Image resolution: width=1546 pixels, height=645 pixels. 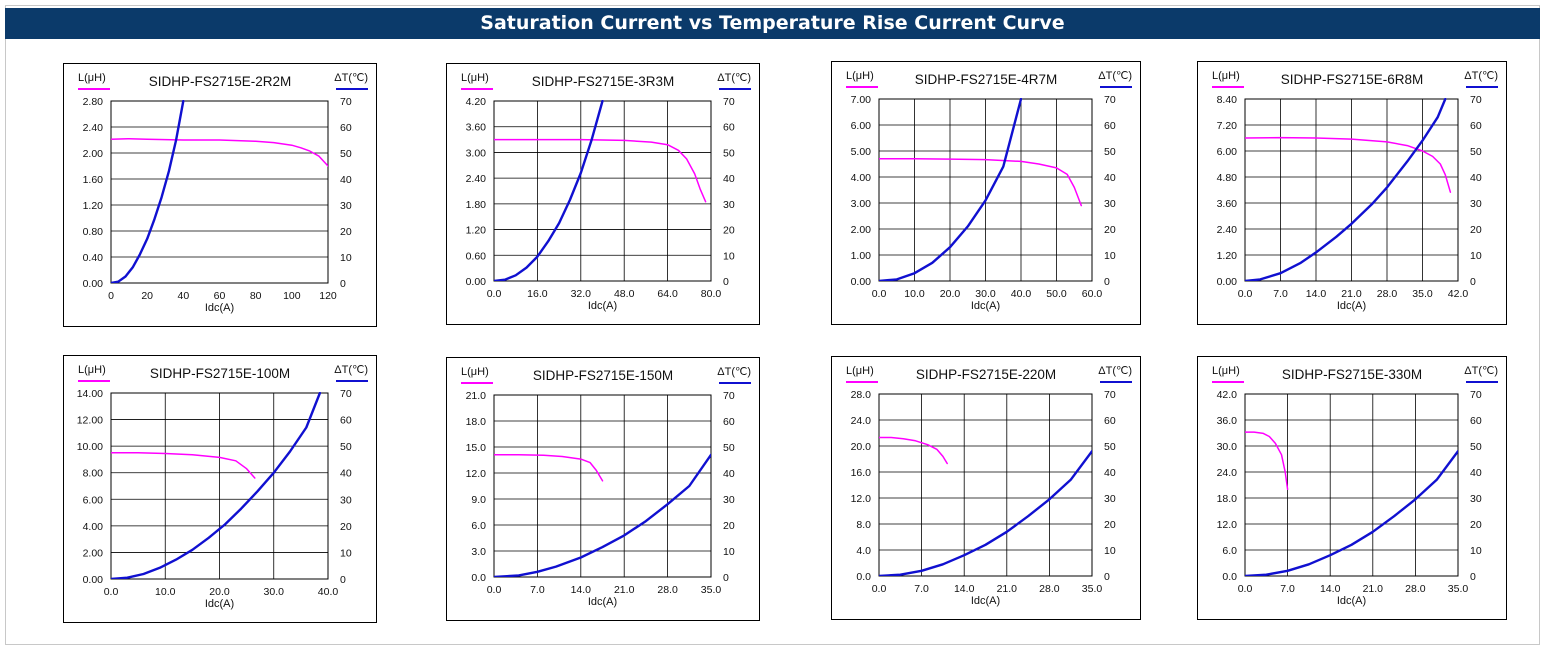 What do you see at coordinates (1092, 294) in the screenshot?
I see `x-tick-label: 60.0` at bounding box center [1092, 294].